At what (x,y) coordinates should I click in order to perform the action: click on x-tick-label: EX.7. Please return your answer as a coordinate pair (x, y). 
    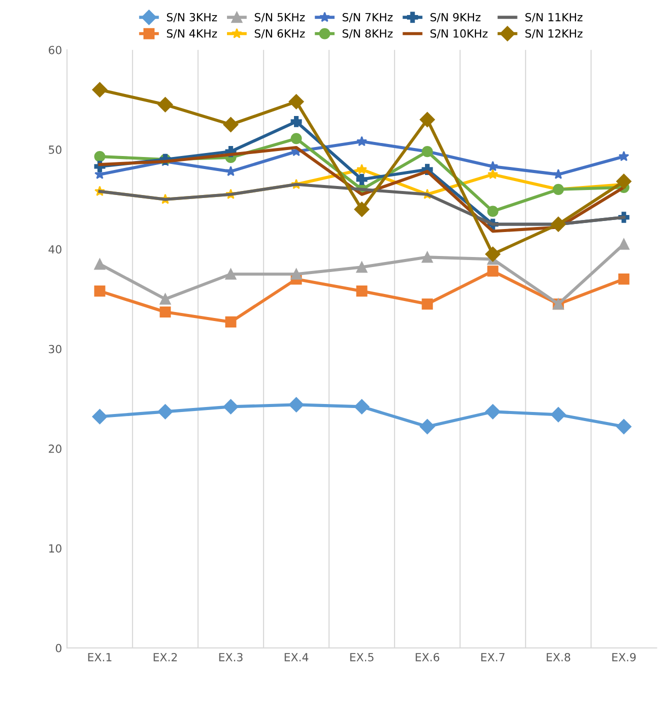
    Looking at the image, I should click on (492, 657).